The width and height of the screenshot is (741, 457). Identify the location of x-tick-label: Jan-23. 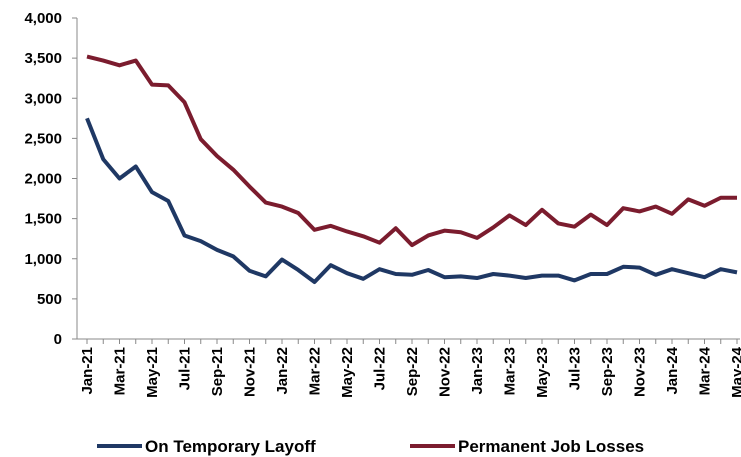
(477, 371).